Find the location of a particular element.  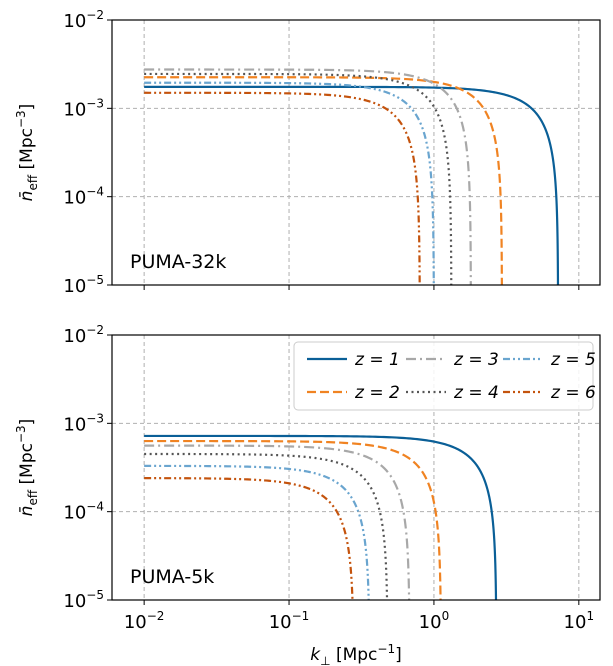

series-line-z4 is located at coordinates (266, 526).